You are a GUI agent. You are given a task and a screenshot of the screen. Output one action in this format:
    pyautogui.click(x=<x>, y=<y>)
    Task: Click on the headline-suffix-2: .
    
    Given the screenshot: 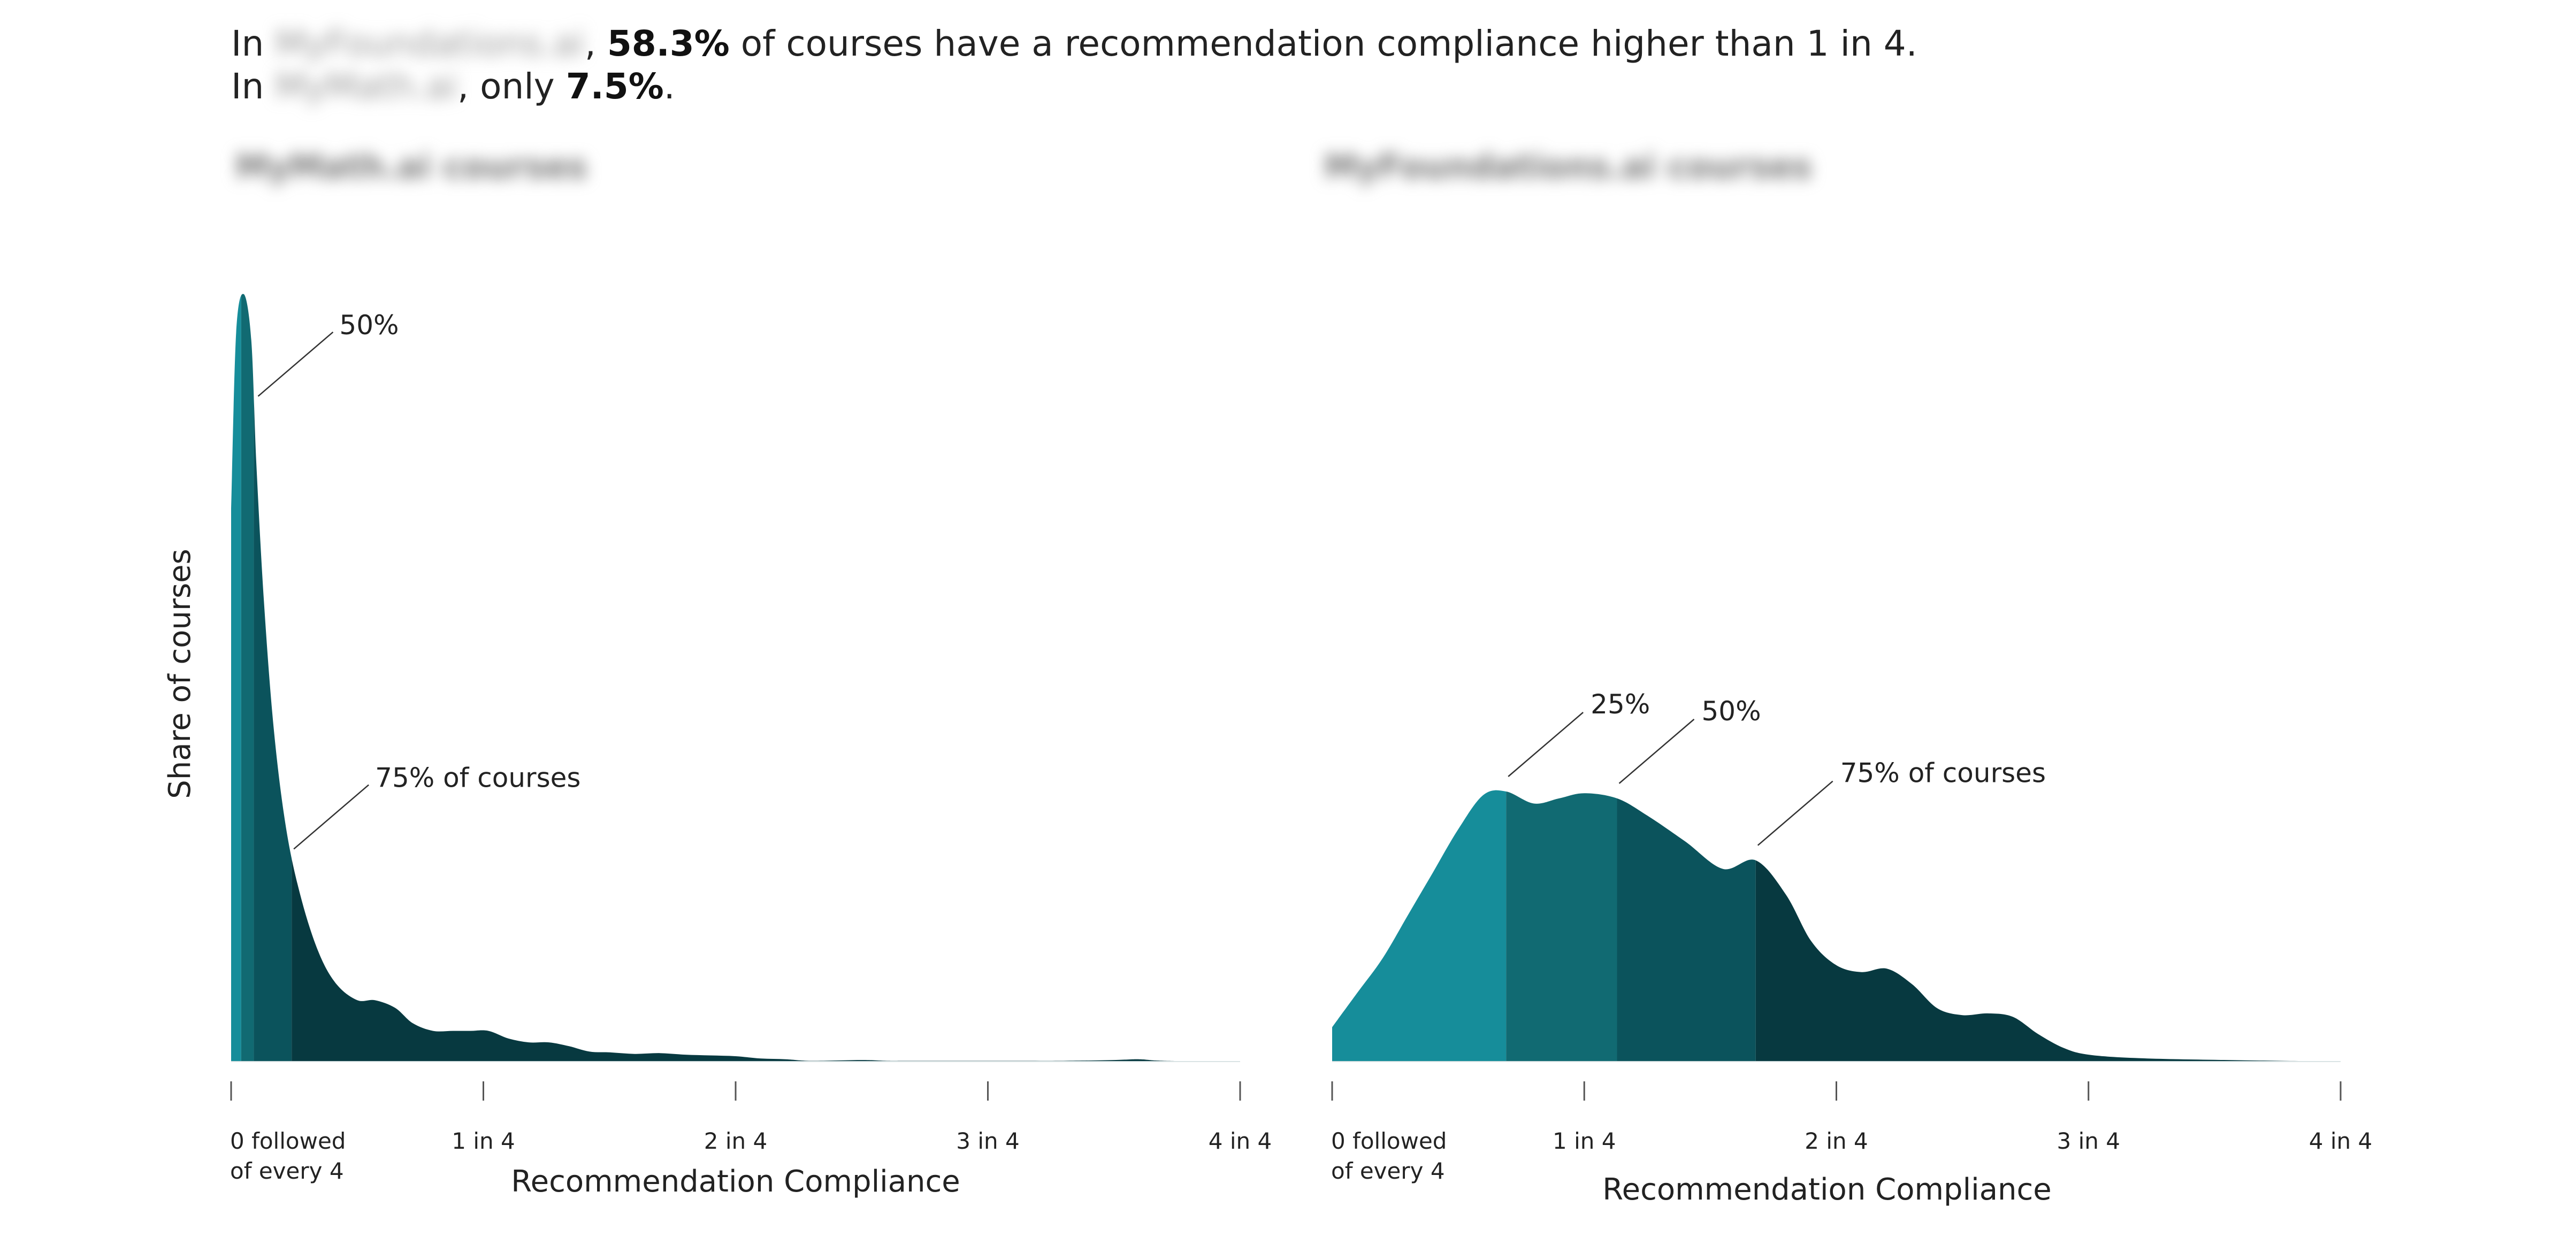 What is the action you would take?
    pyautogui.click(x=669, y=86)
    